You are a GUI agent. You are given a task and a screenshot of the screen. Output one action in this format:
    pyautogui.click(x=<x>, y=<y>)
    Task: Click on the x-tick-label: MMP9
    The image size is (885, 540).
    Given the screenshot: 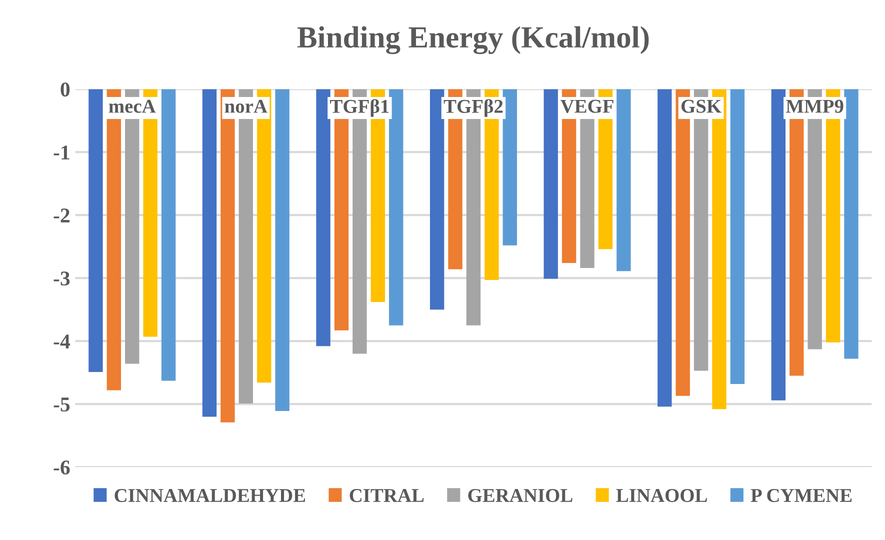 What is the action you would take?
    pyautogui.click(x=815, y=106)
    